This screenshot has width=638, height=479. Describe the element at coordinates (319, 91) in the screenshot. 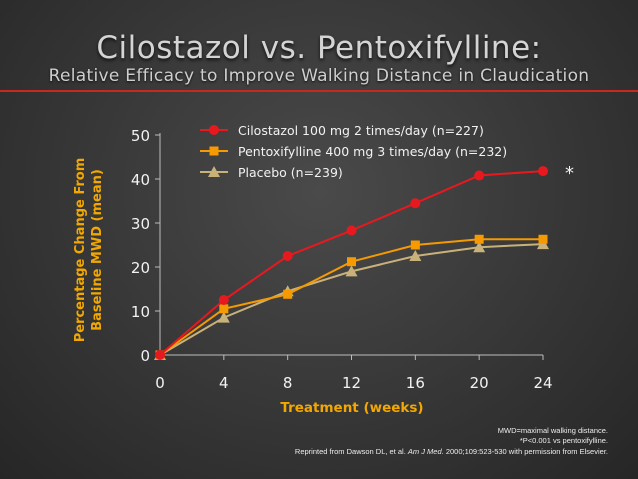

I see `title-divider` at that location.